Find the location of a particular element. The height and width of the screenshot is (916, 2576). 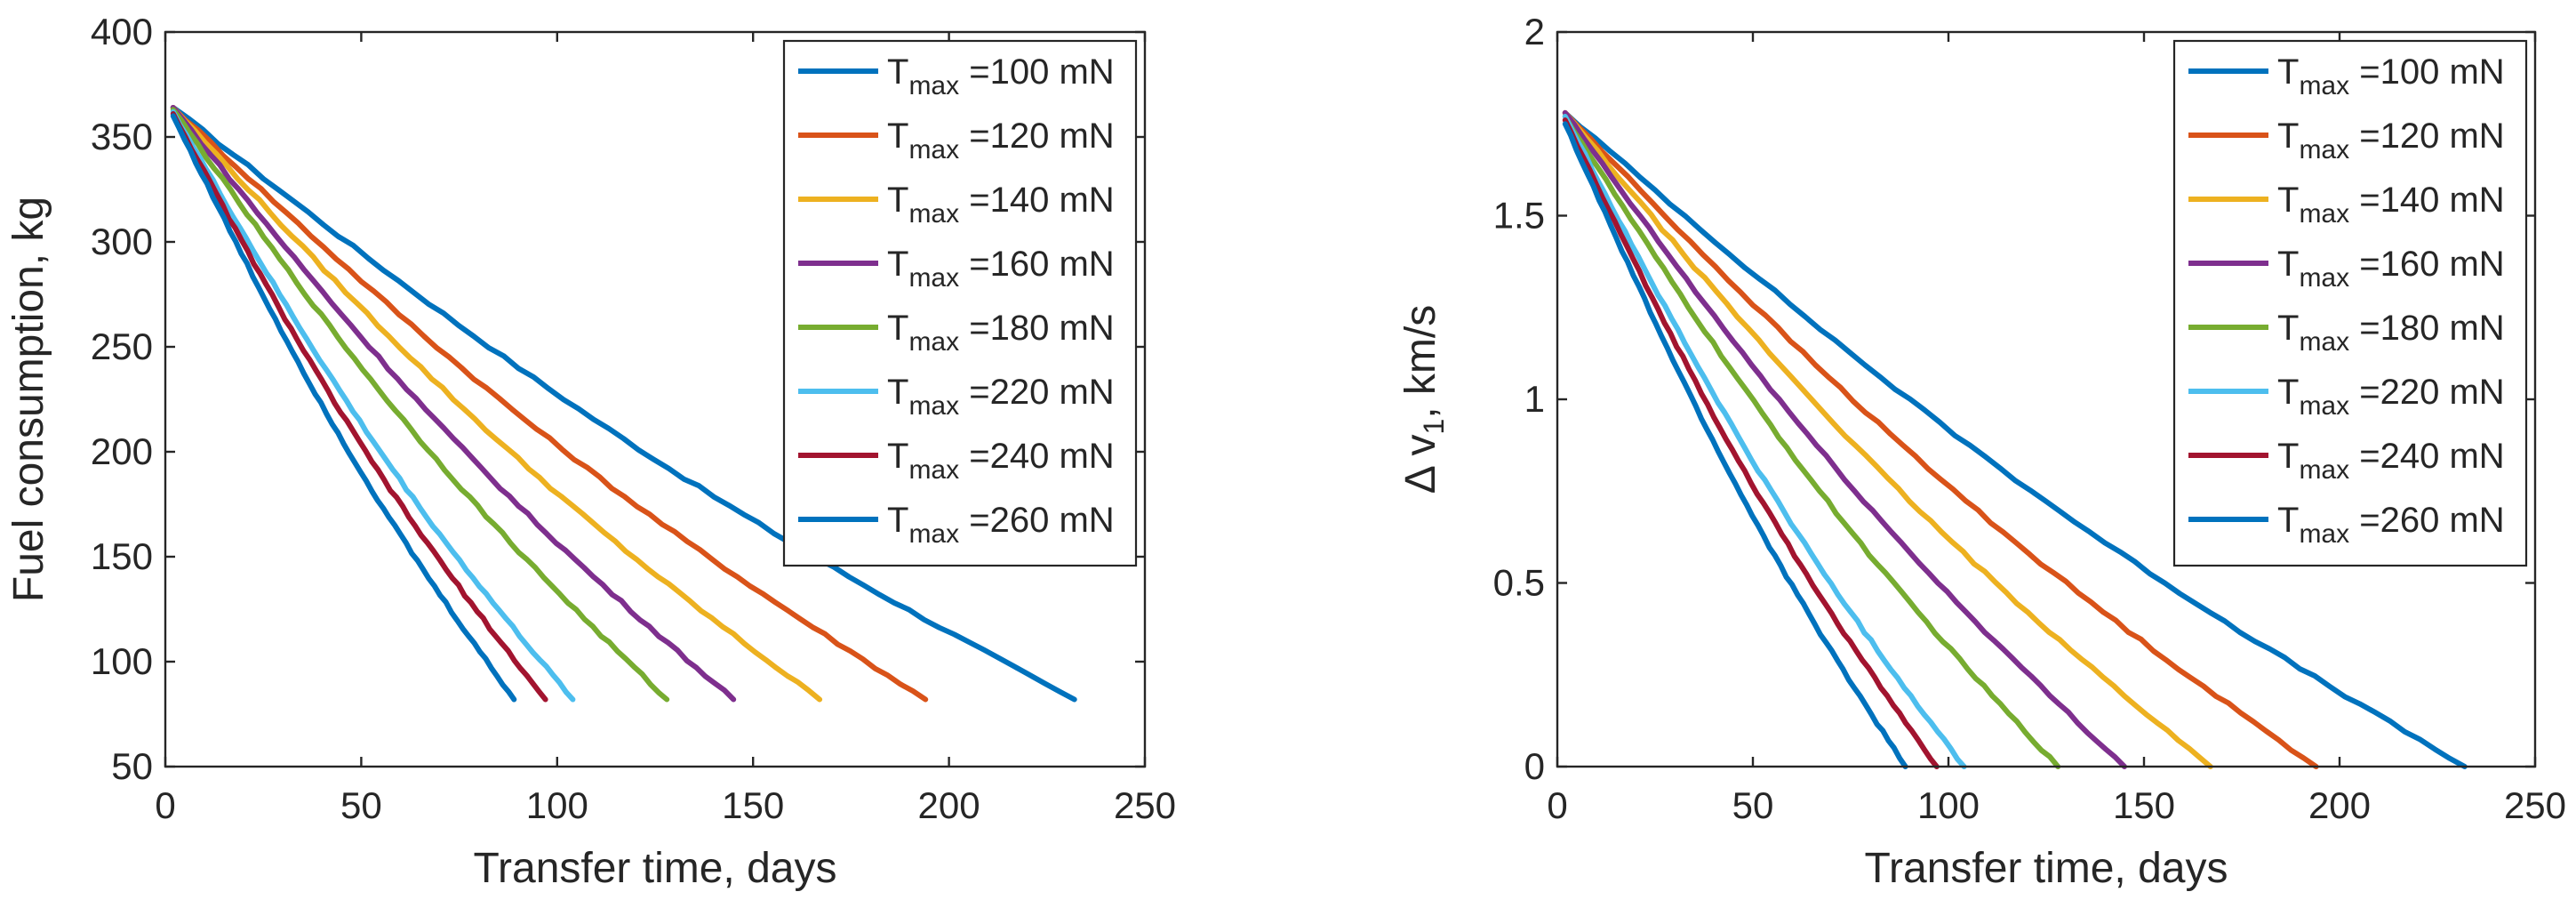

chart-0-xtick-label-2: 100 is located at coordinates (557, 805).